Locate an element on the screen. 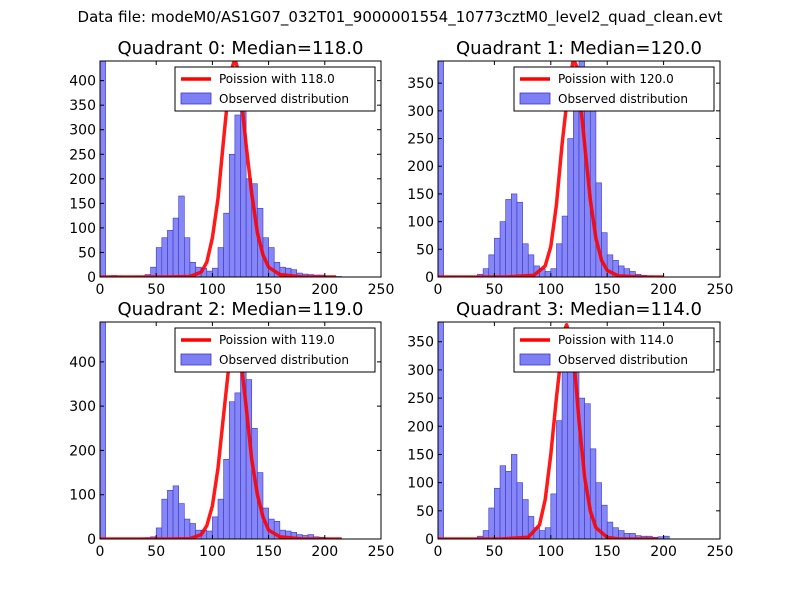  legend-label-poisson: Poission with 118.0 is located at coordinates (277, 79).